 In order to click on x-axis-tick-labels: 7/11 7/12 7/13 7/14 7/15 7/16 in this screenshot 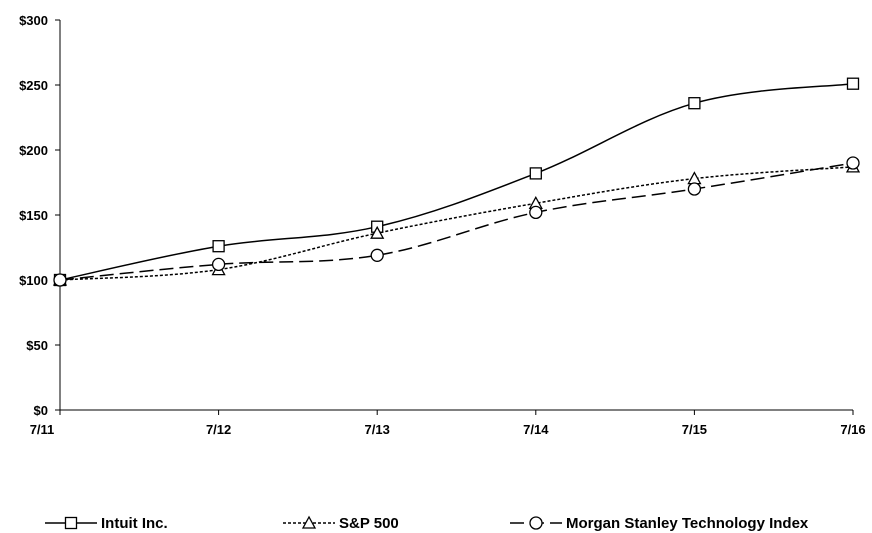, I will do `click(448, 429)`.